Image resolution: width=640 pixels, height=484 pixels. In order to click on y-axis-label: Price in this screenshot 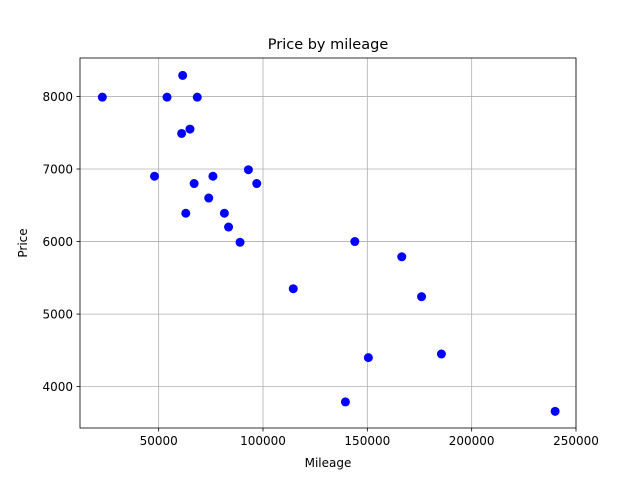, I will do `click(23, 242)`.